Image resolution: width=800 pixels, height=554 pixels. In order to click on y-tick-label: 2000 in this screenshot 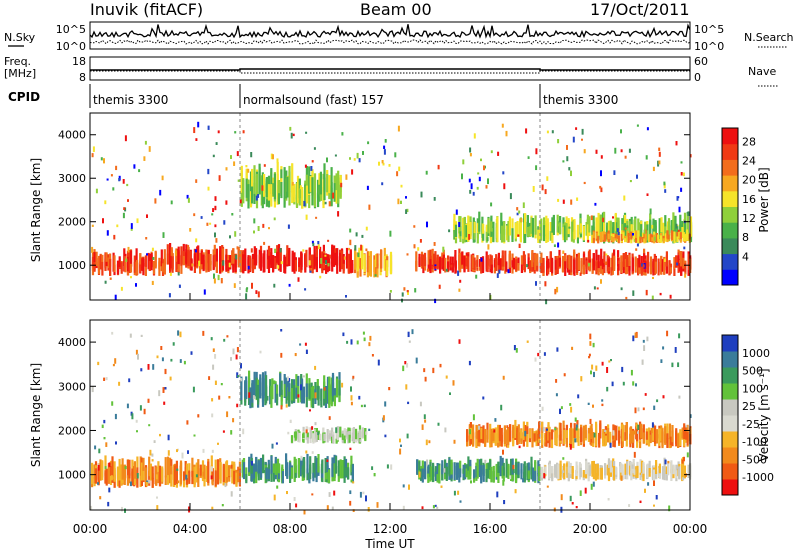, I will do `click(72, 430)`.